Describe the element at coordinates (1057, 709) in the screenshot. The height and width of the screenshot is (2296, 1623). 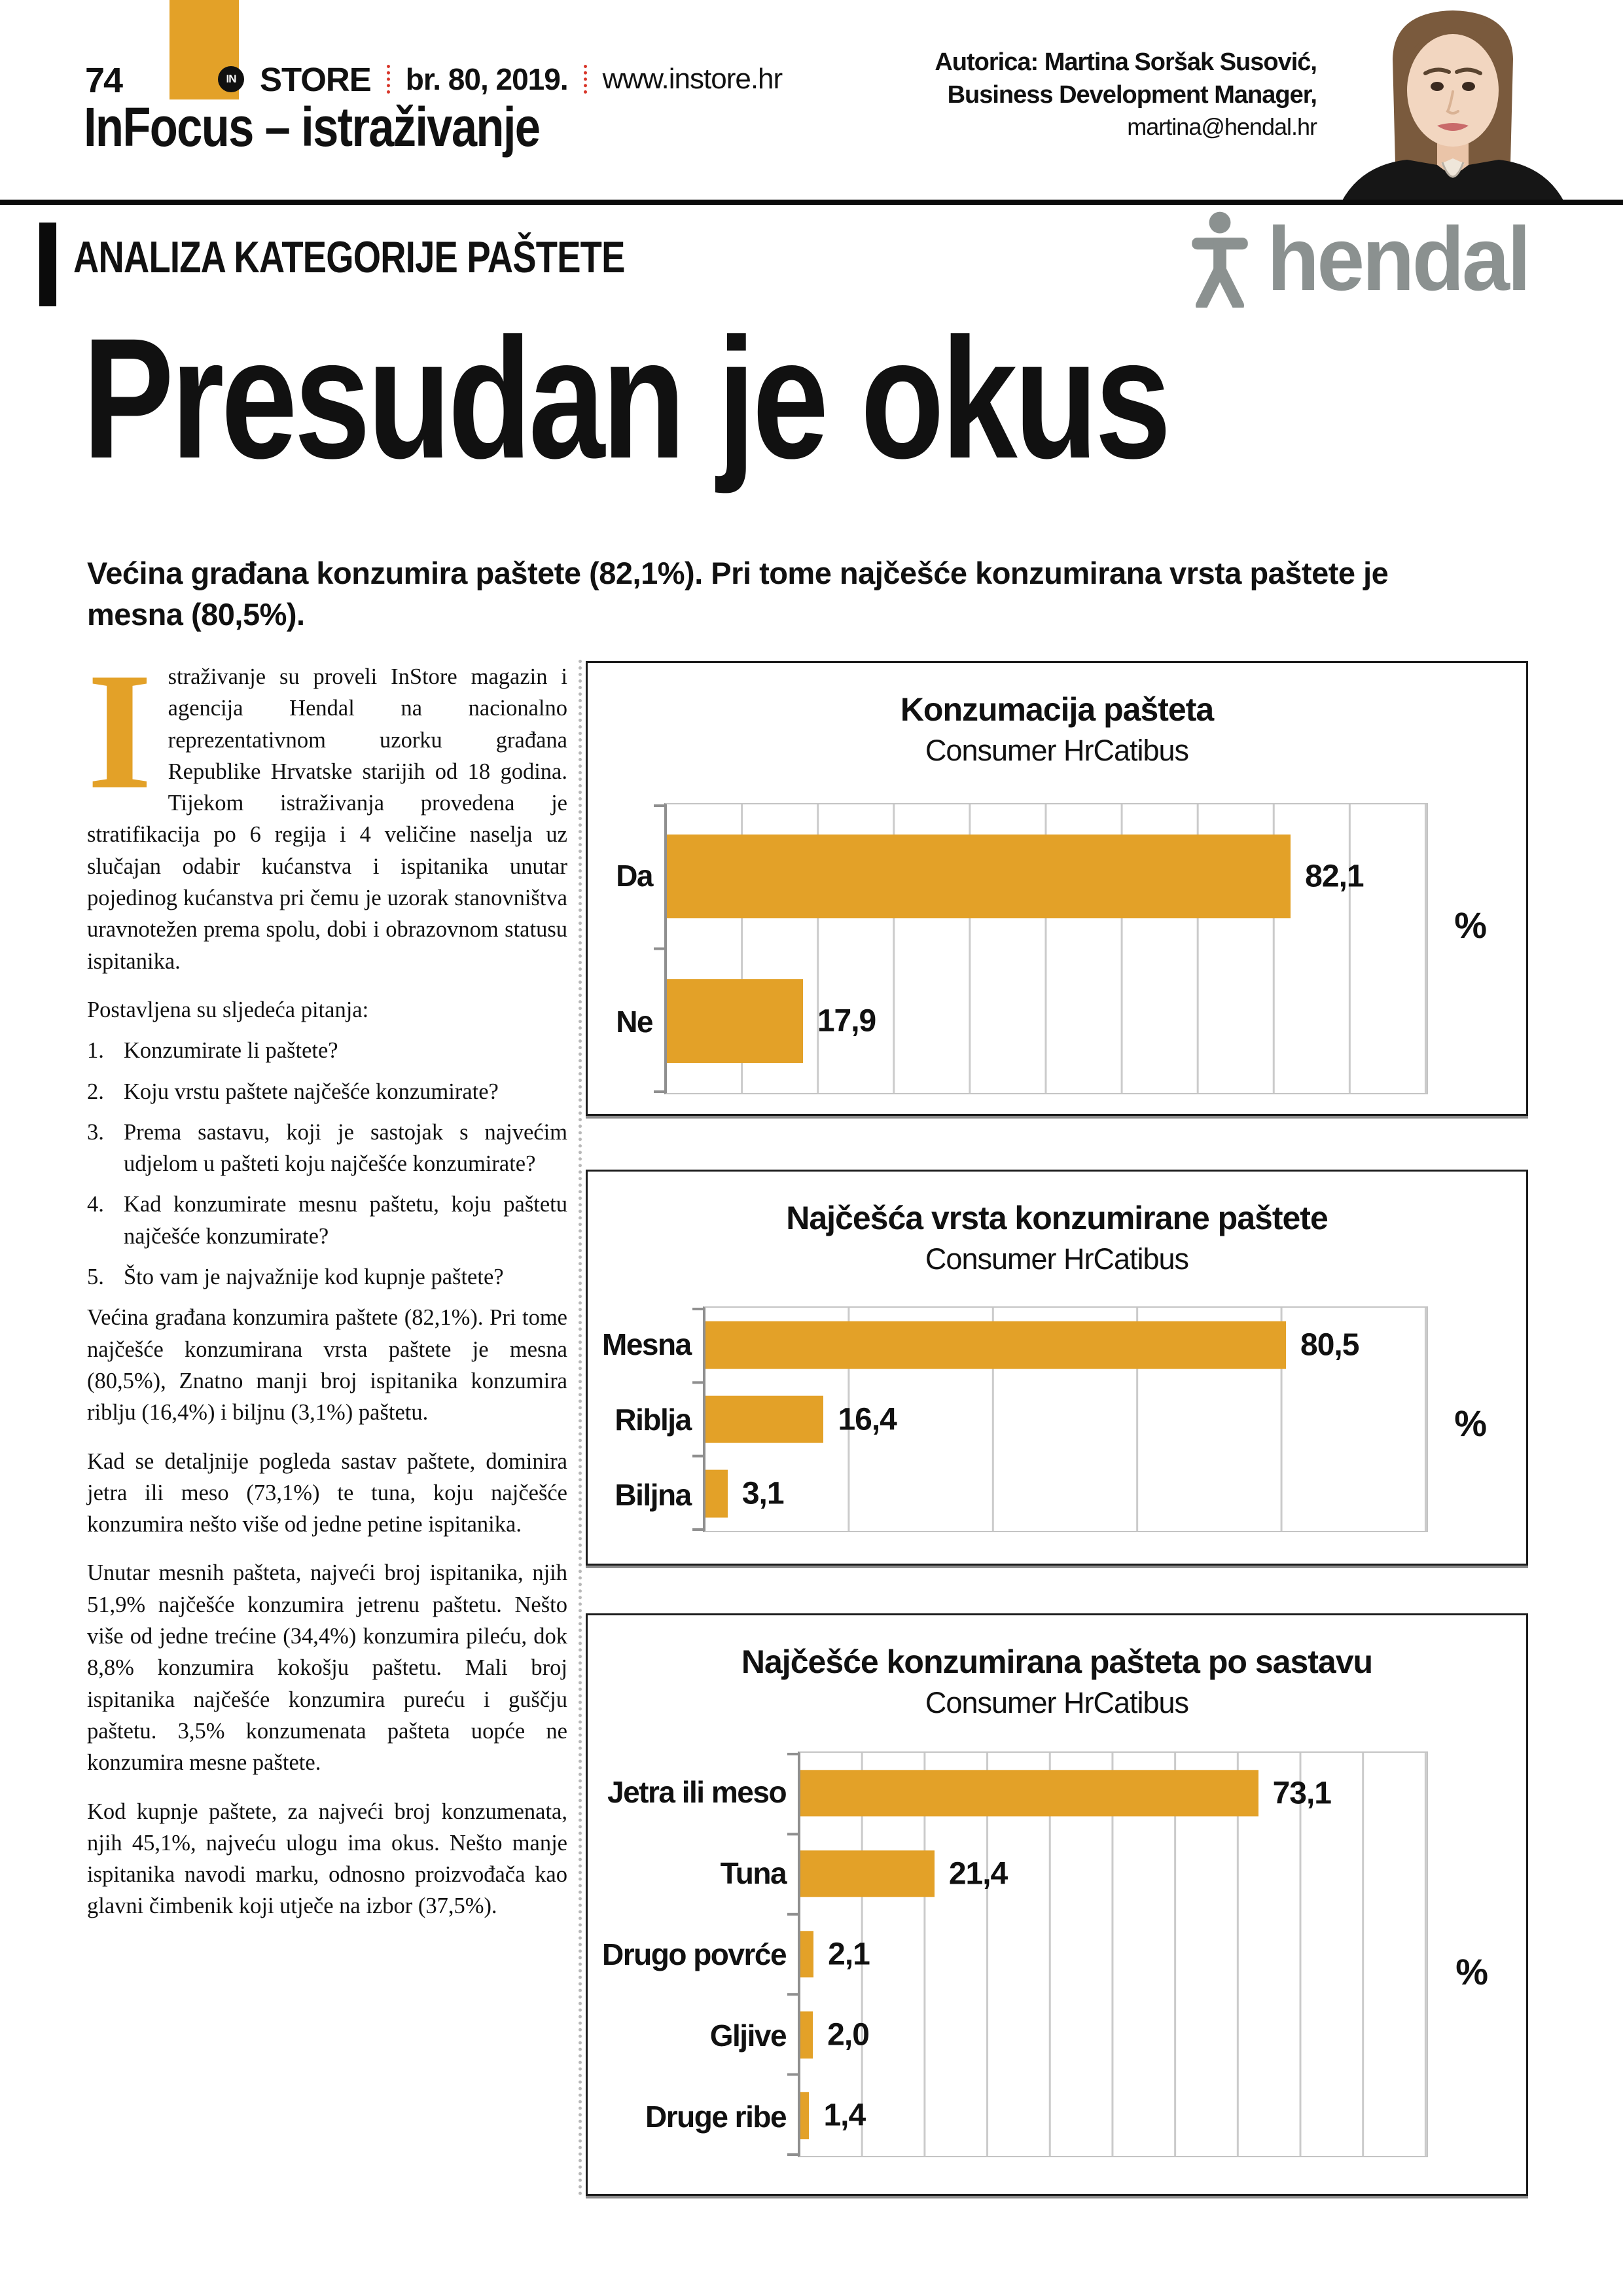
I see `chart-title: Konzumacija pašteta` at that location.